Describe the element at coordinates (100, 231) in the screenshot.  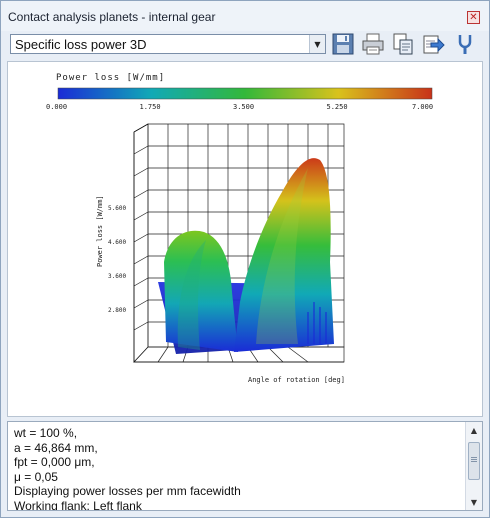
I see `z-axis-label: Power loss [W/mm]` at that location.